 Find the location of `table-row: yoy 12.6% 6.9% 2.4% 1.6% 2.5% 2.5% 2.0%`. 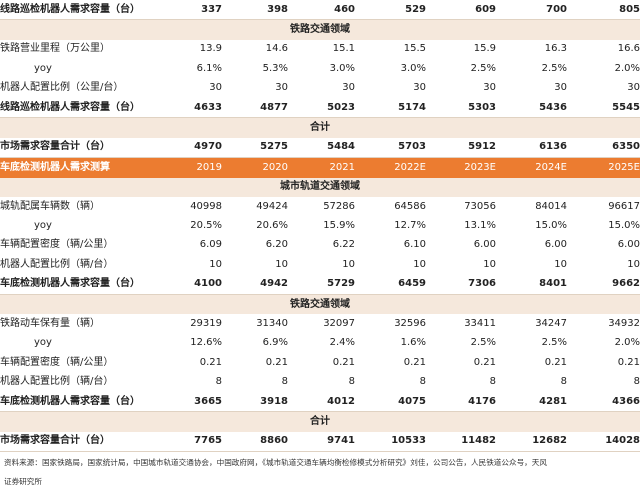

table-row: yoy 12.6% 6.9% 2.4% 1.6% 2.5% 2.5% 2.0% is located at coordinates (320, 343).